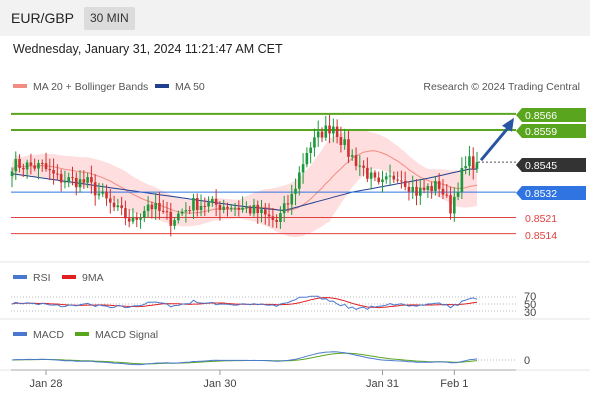  Describe the element at coordinates (244, 190) in the screenshot. I see `ma50-line` at that location.